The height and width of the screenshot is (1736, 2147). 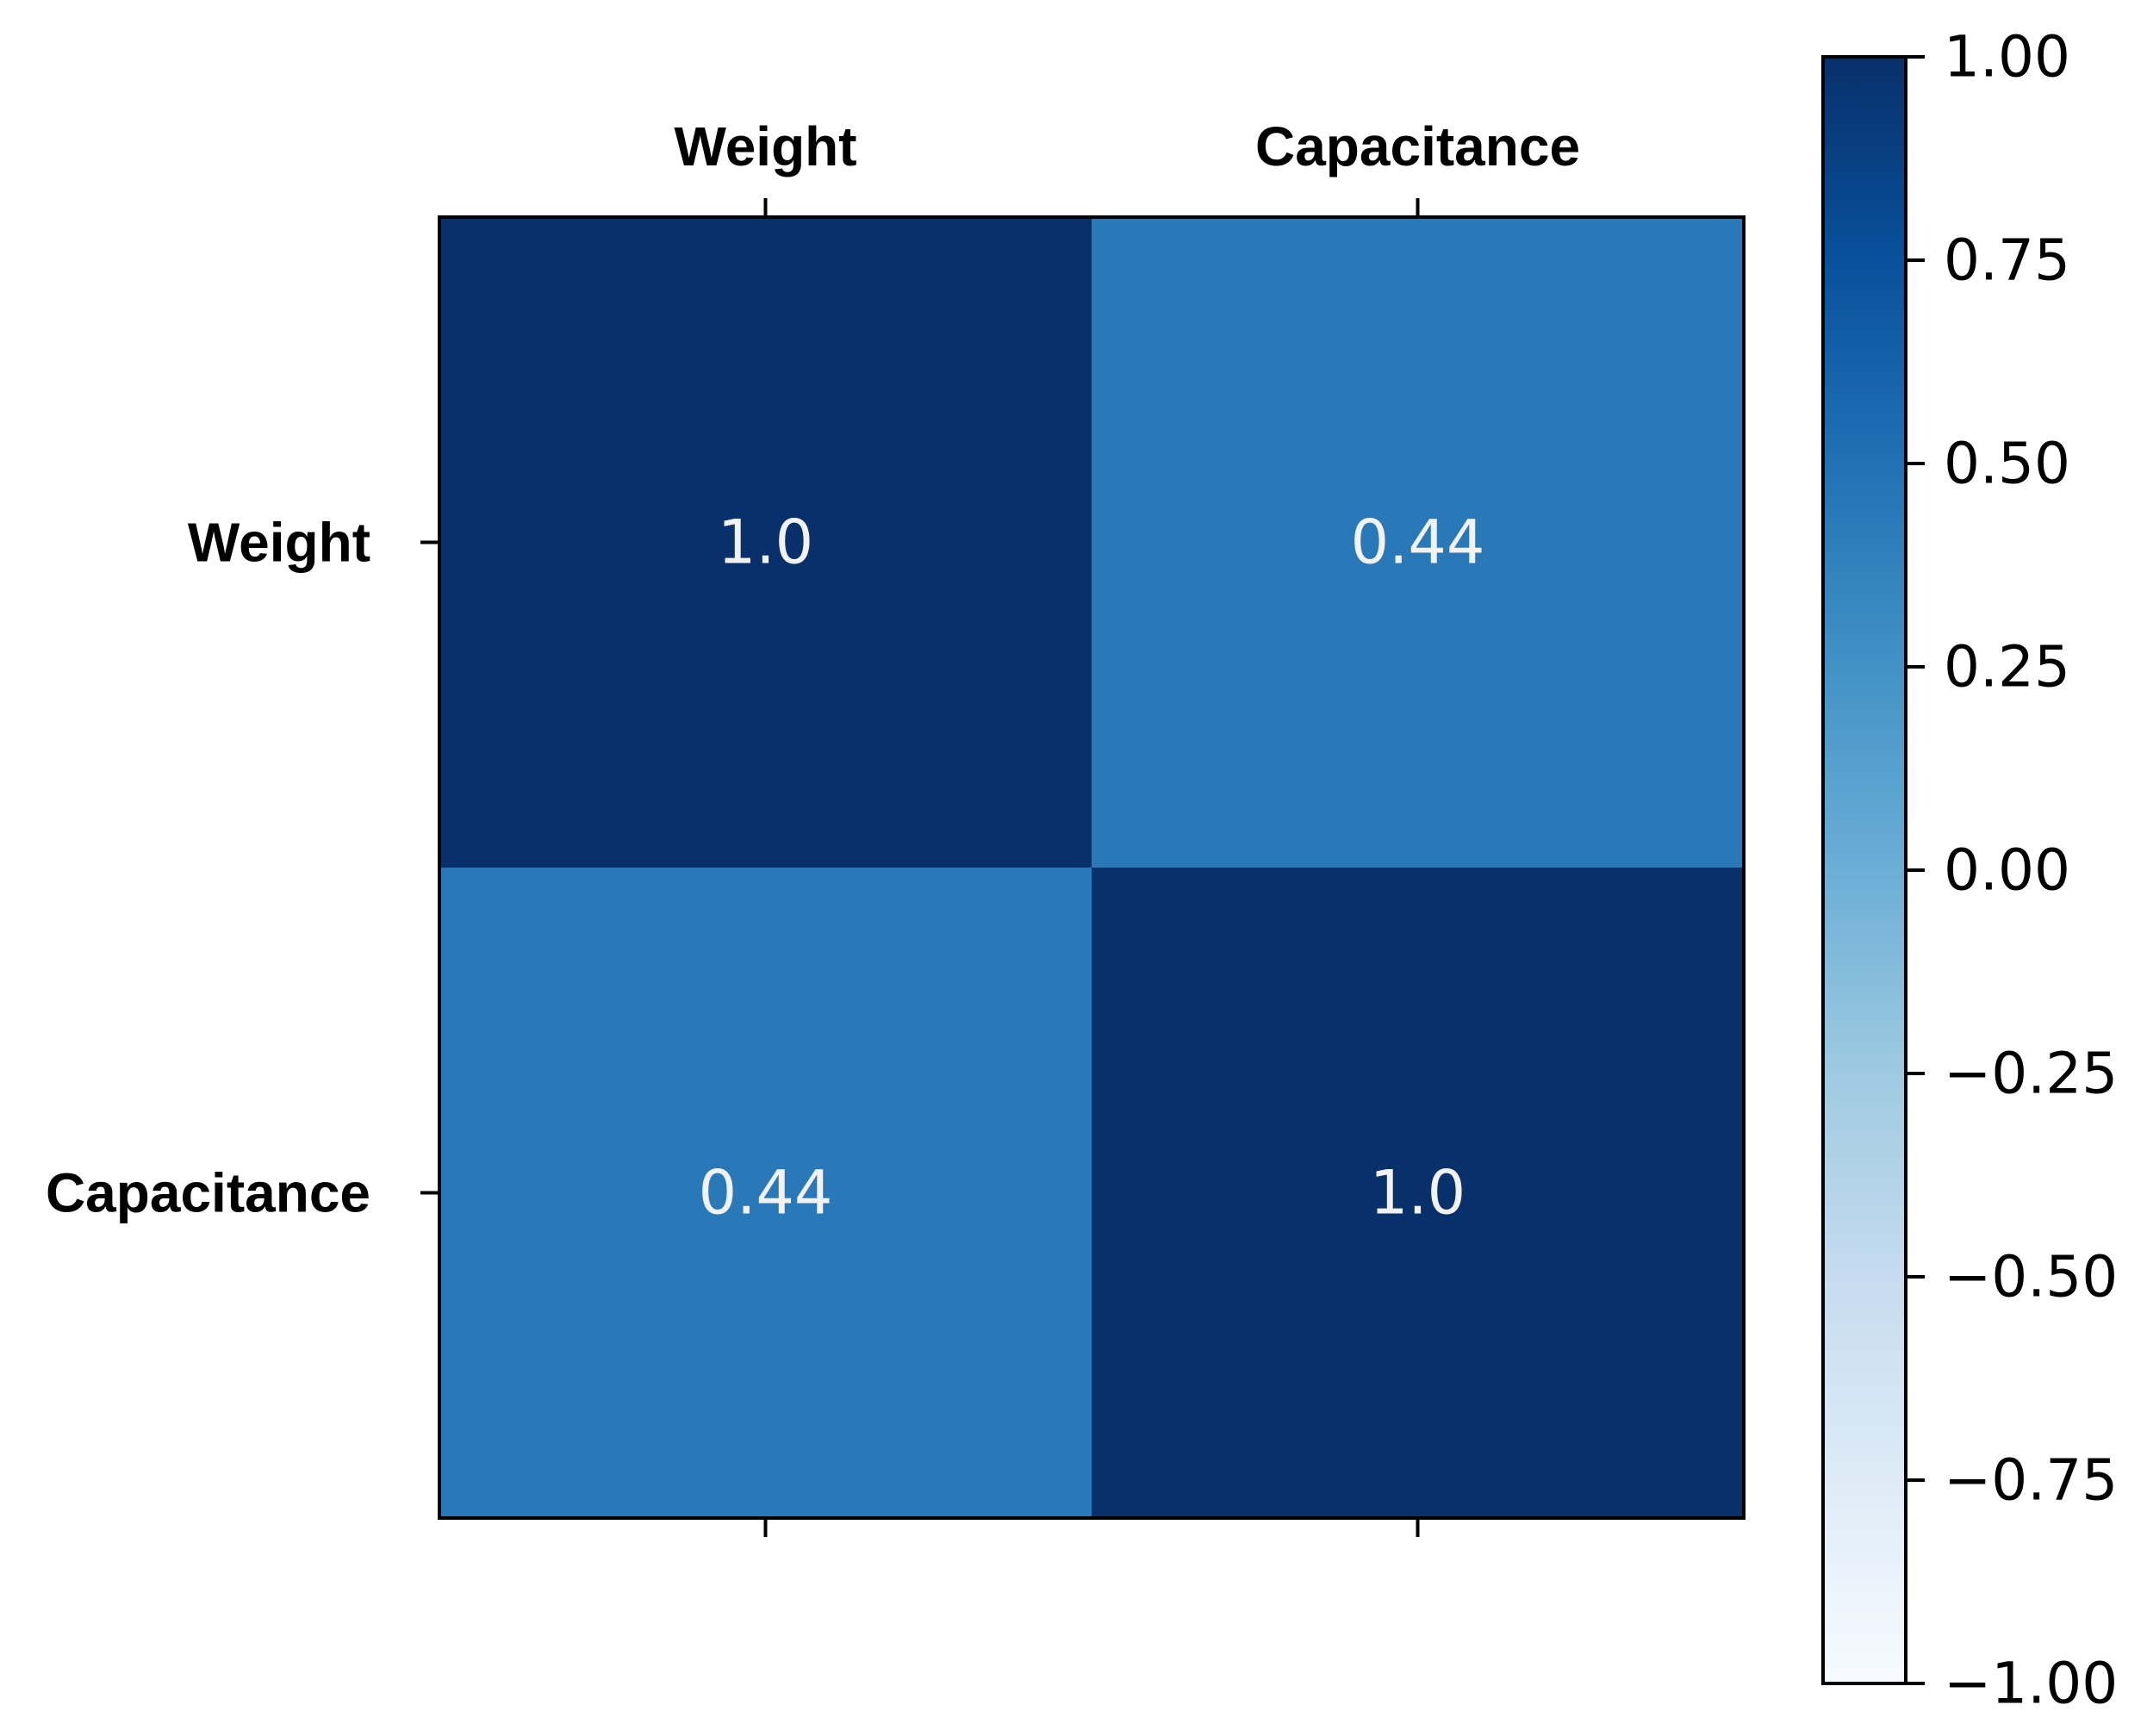 I want to click on y-tick-label-1: Capacitance, so click(x=208, y=1193).